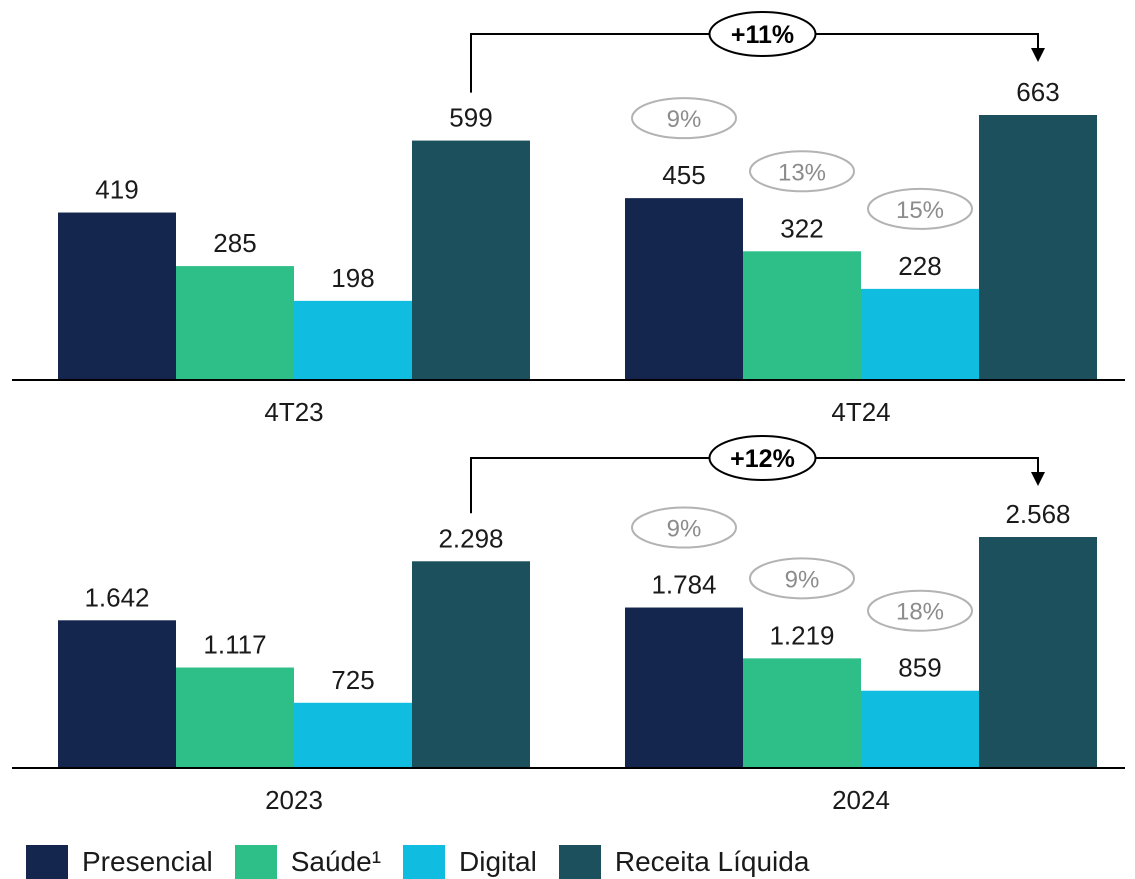 The width and height of the screenshot is (1135, 879). I want to click on category-label-4t24: 4T24, so click(860, 412).